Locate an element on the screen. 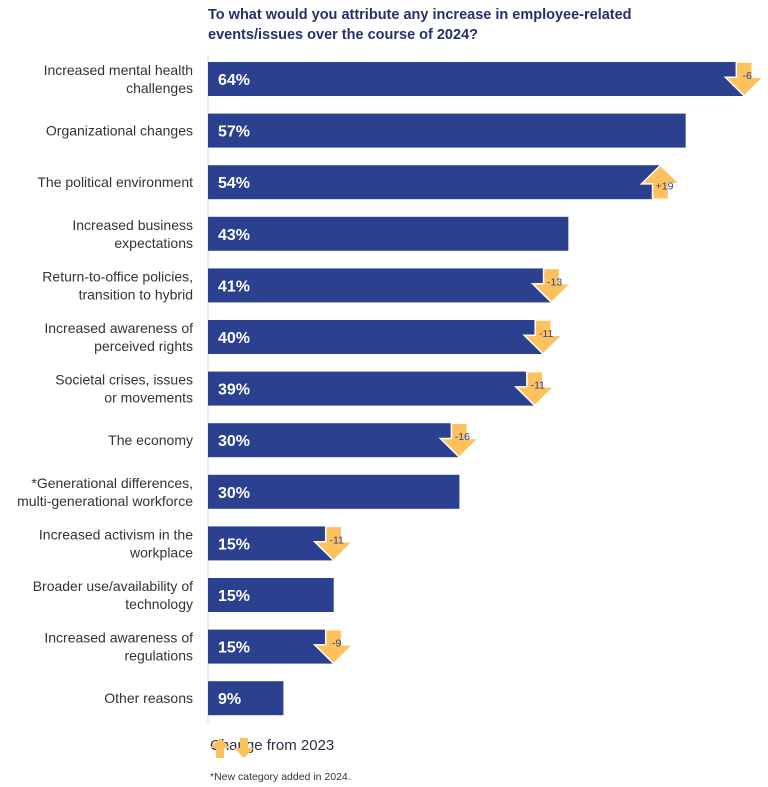 Image resolution: width=768 pixels, height=787 pixels. category-label: Organizational changes is located at coordinates (119, 131).